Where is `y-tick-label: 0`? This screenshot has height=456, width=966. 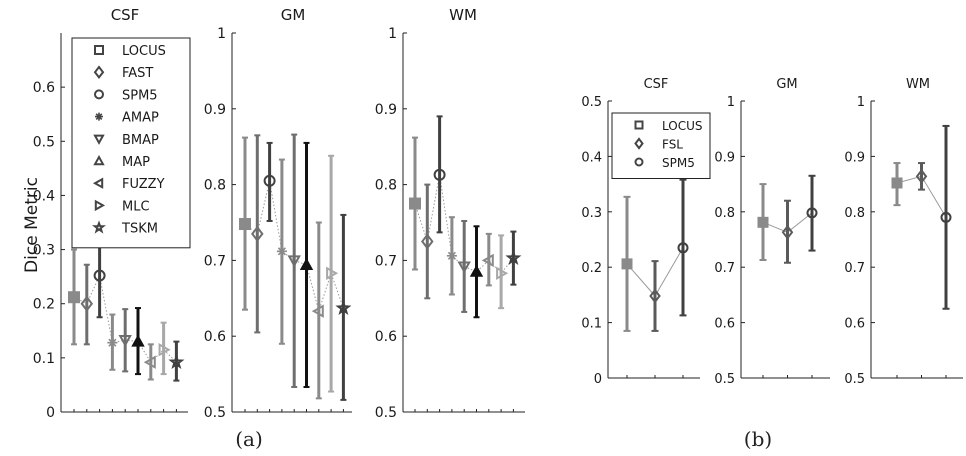
y-tick-label: 0 is located at coordinates (598, 379).